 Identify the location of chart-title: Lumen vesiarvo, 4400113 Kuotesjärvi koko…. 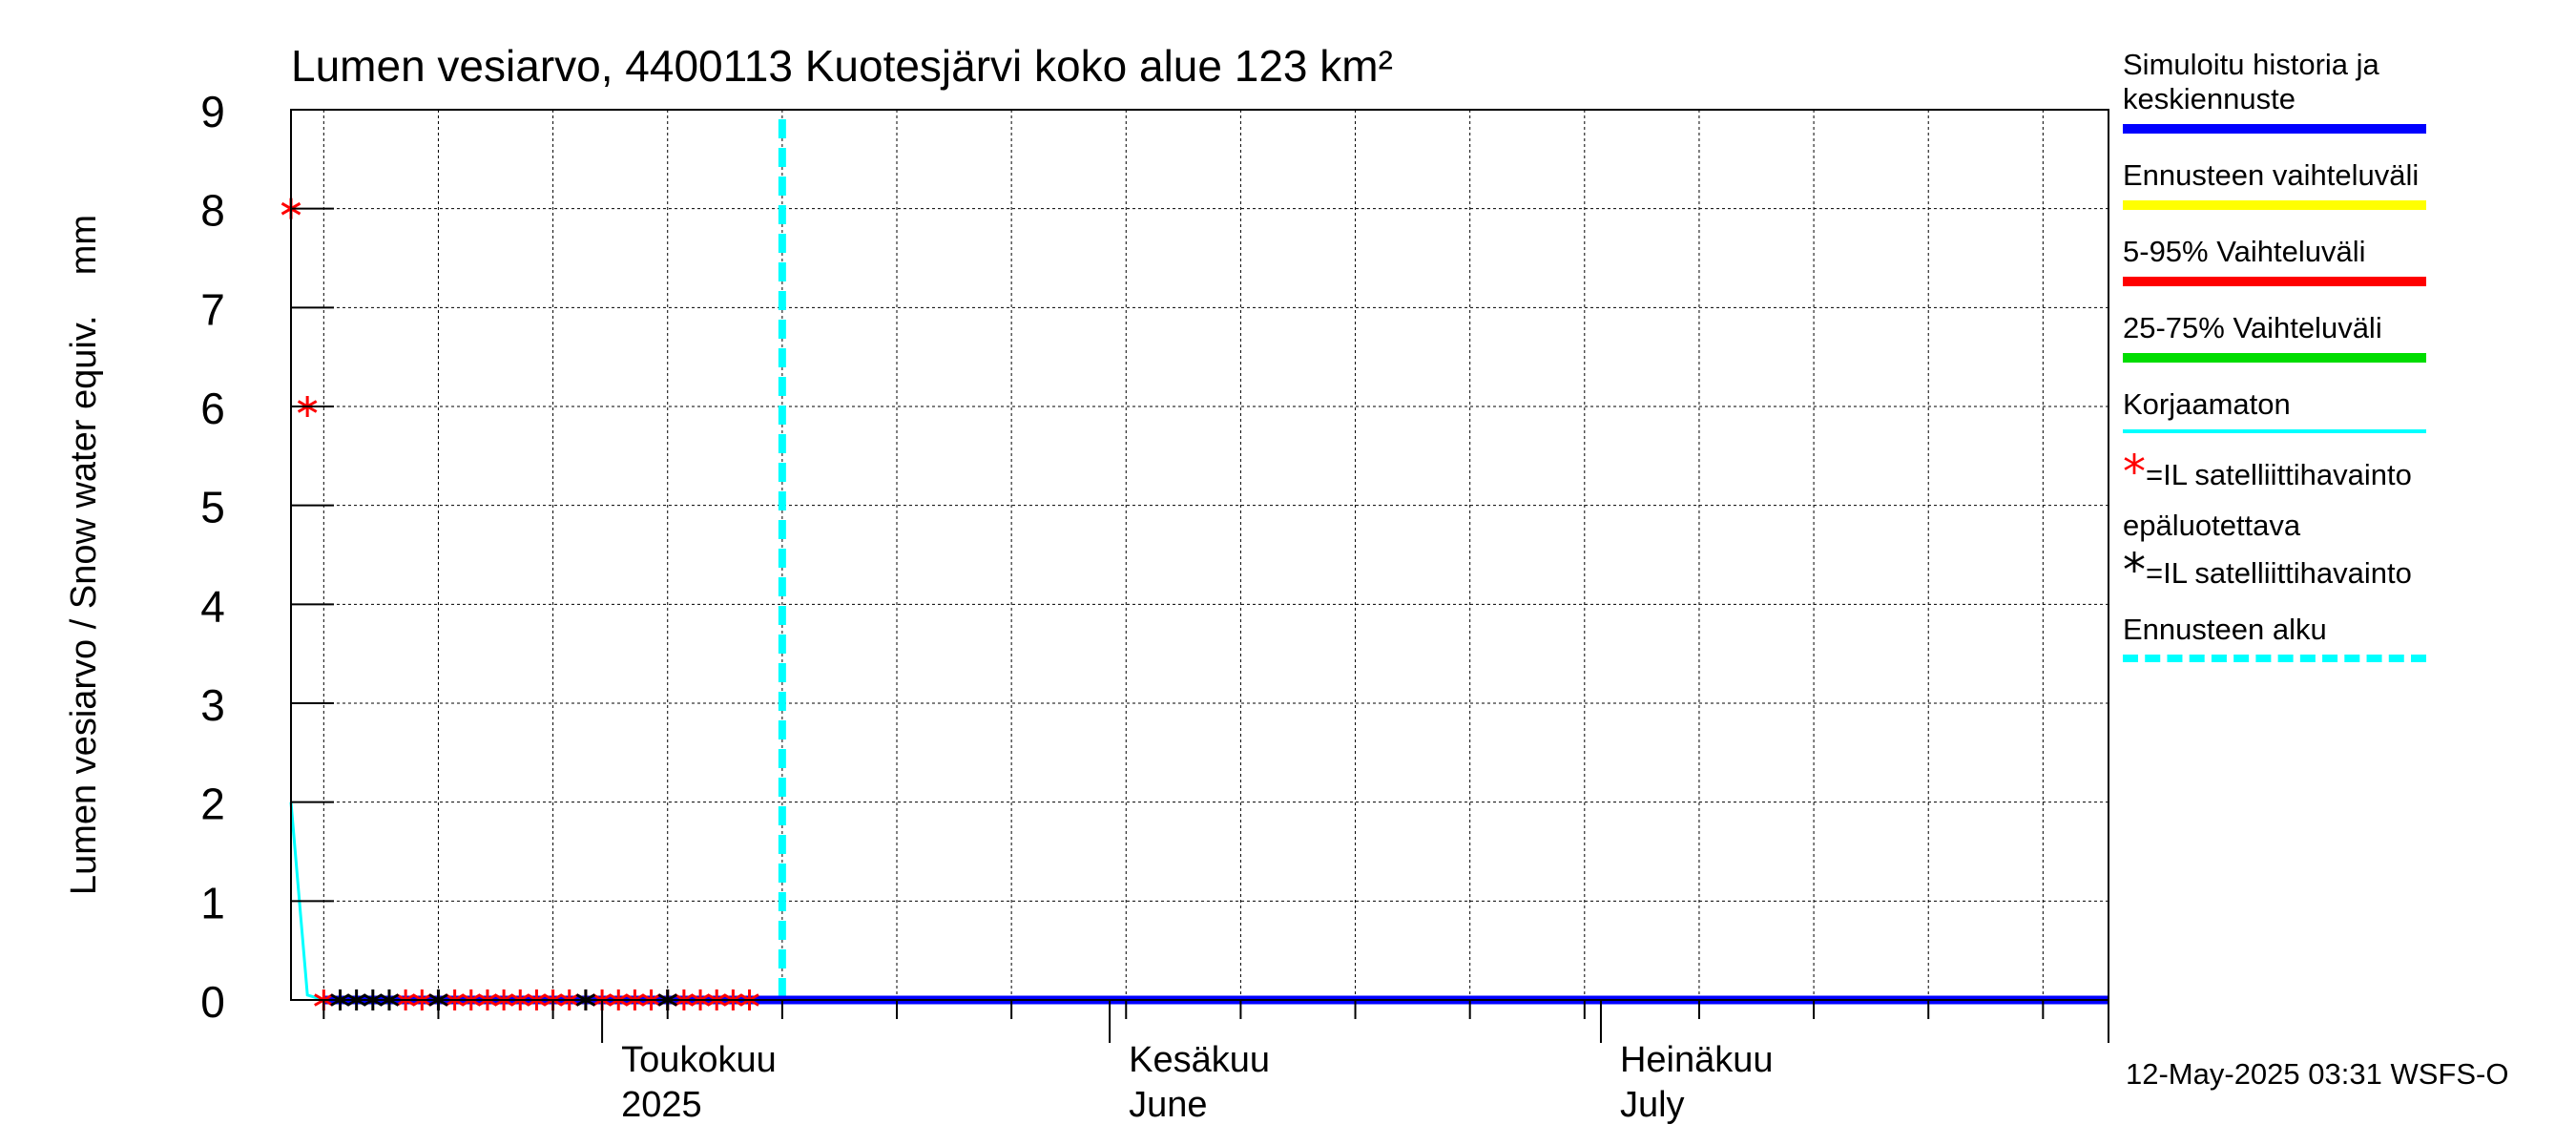
(842, 66).